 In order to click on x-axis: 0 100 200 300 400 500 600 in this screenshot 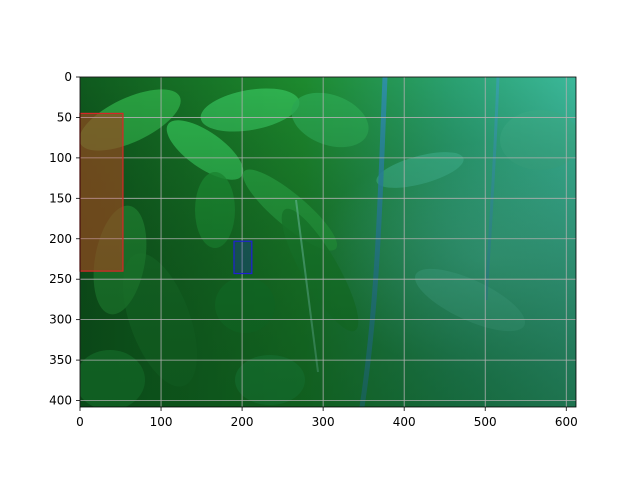, I will do `click(327, 418)`.